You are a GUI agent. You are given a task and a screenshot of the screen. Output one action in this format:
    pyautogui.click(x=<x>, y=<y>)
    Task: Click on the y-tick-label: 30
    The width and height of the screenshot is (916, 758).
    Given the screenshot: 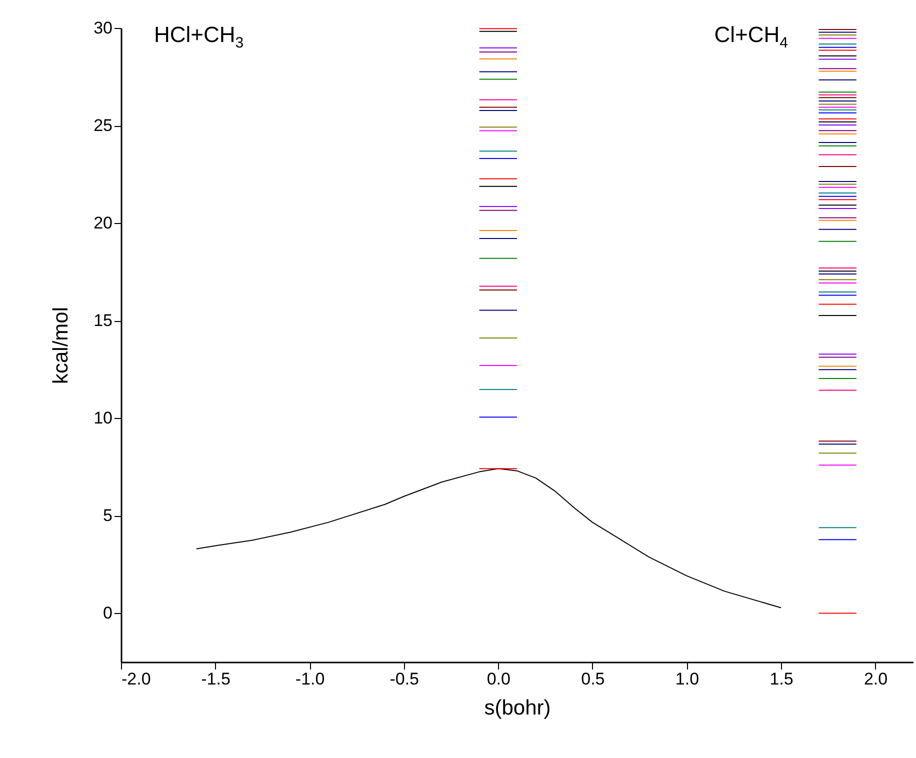 What is the action you would take?
    pyautogui.click(x=103, y=28)
    